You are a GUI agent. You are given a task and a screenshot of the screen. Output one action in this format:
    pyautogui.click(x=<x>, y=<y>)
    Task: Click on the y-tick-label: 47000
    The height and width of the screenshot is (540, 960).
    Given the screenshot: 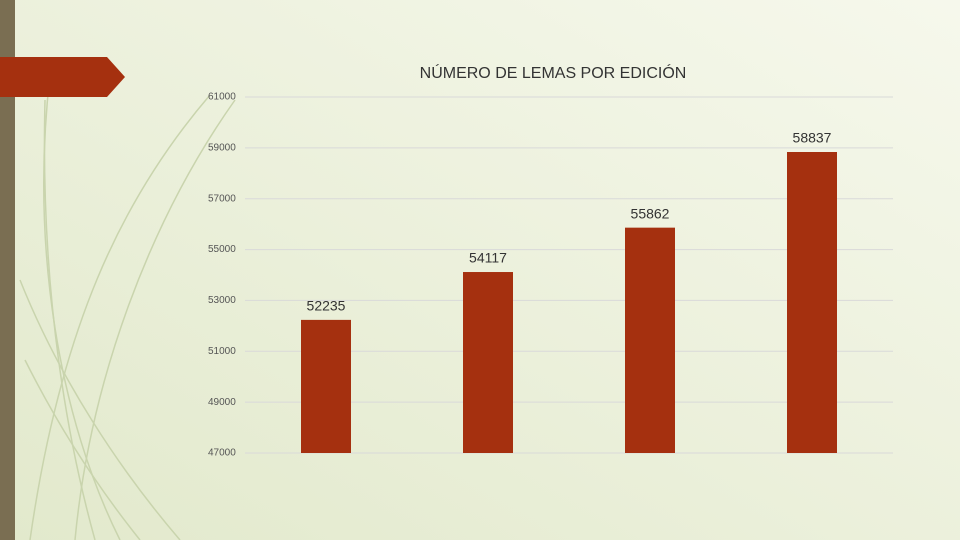 What is the action you would take?
    pyautogui.click(x=222, y=453)
    